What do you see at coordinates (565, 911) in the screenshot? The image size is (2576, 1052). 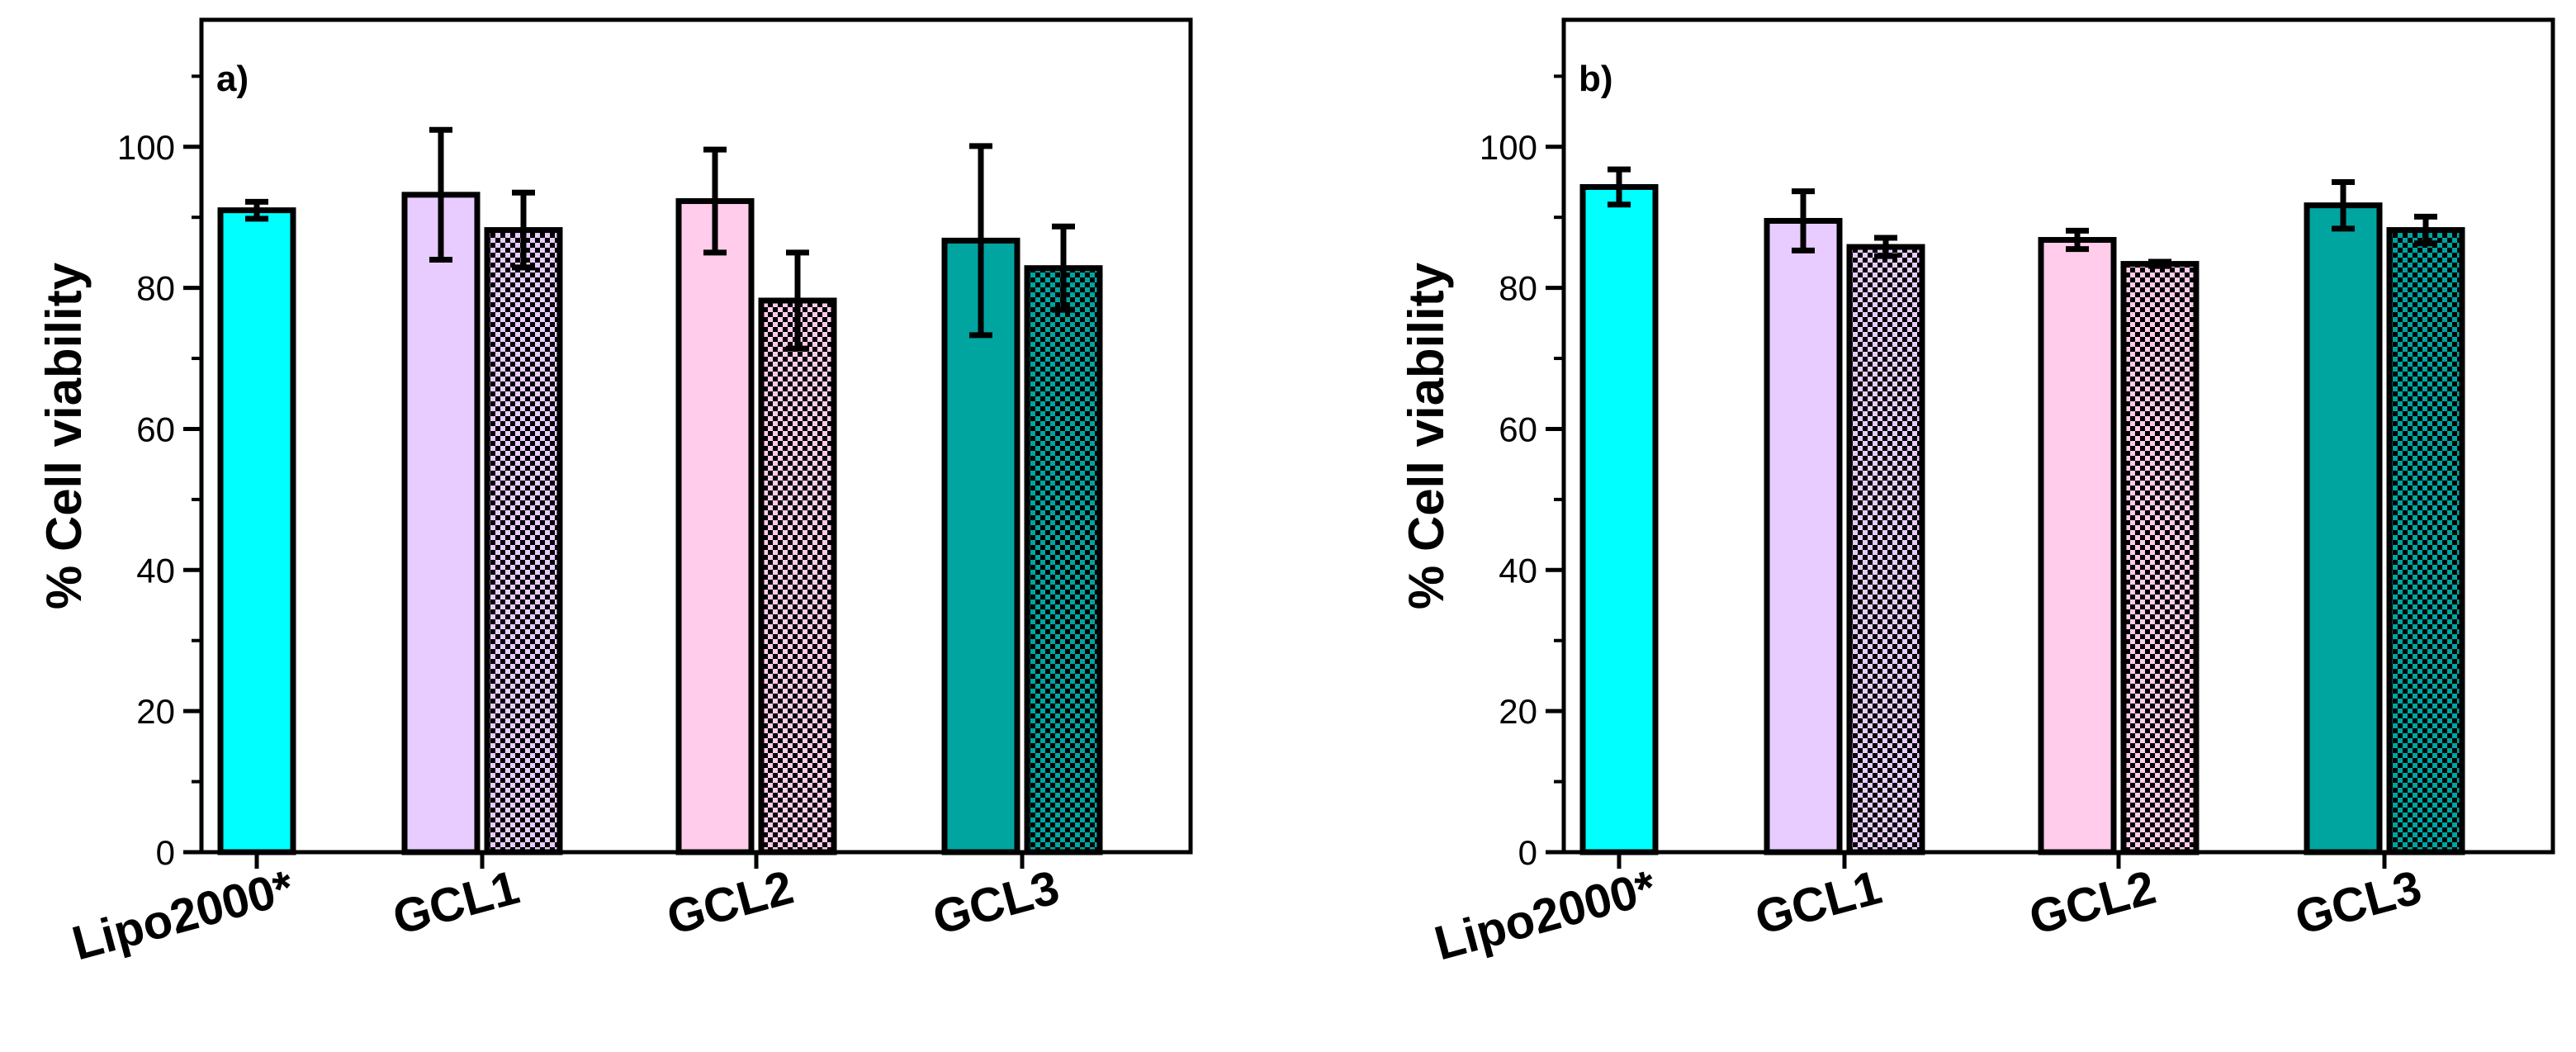 I see `x-axis-labels-a: Lipo2000* GCL1 GCL2 GCL3` at bounding box center [565, 911].